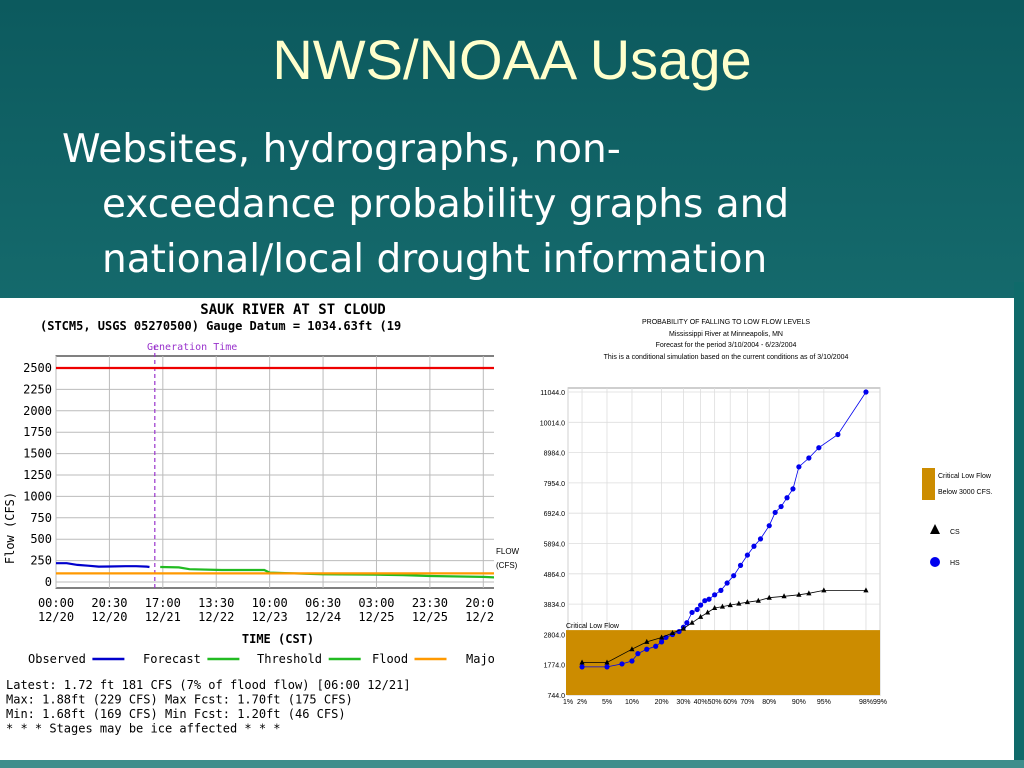 This screenshot has width=1024, height=768. Describe the element at coordinates (555, 545) in the screenshot. I see `p-ytick-label: 5894.0` at that location.